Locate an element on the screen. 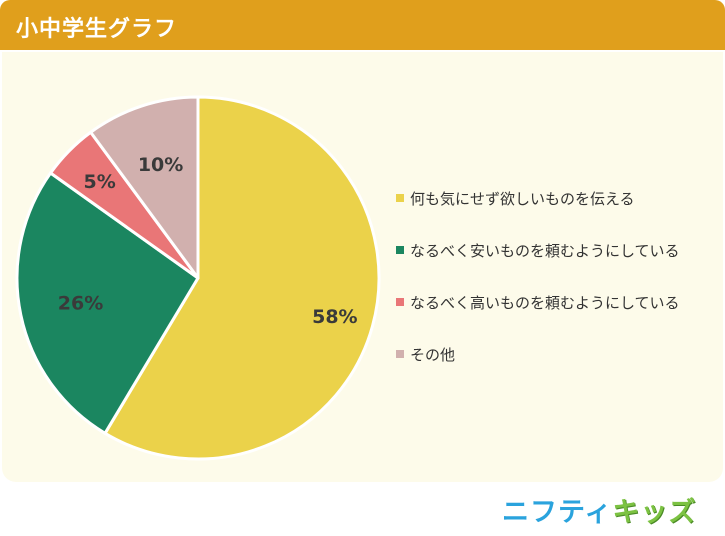 This screenshot has height=536, width=725. legend-label: その他 is located at coordinates (433, 355).